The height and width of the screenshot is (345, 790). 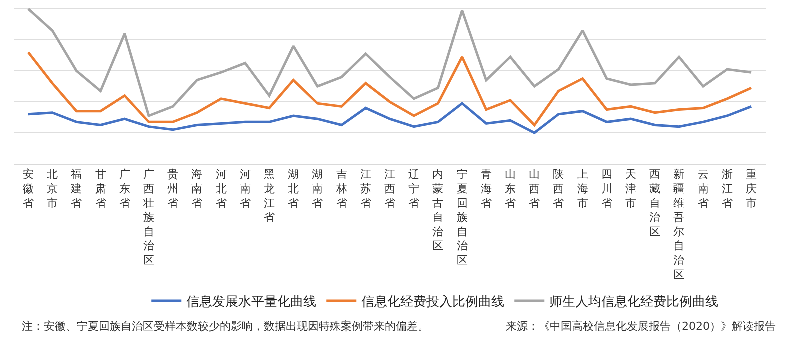 I want to click on x-tick-label: 河南省, so click(x=245, y=189).